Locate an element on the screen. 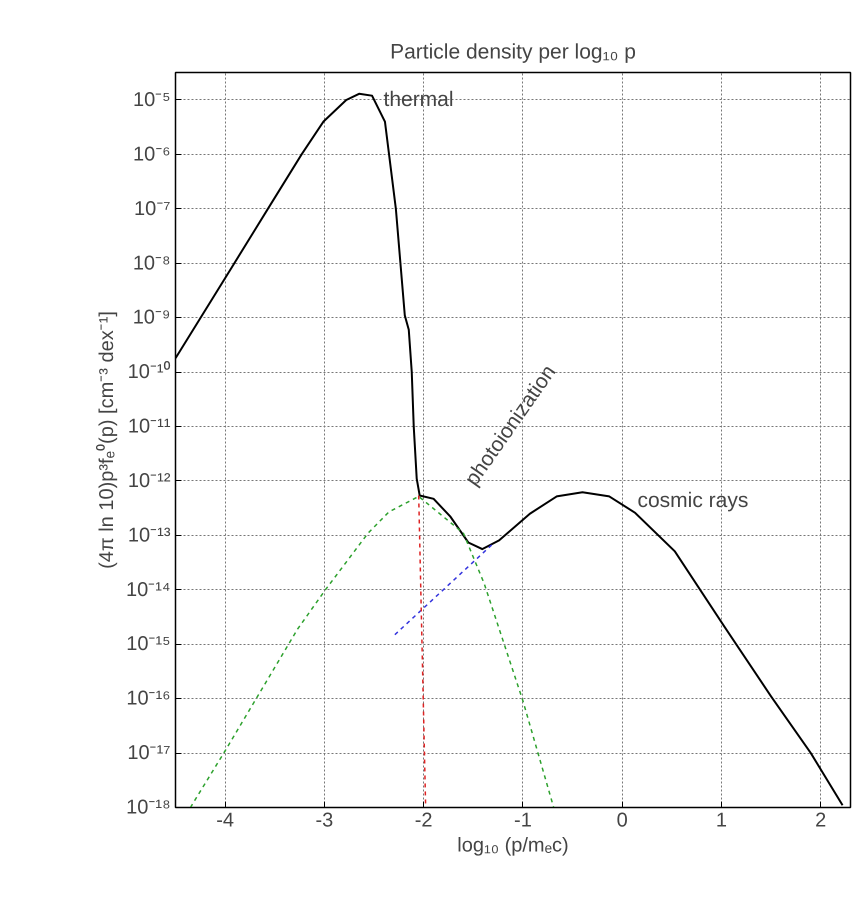  y-tick-label: 10⁻¹⁰ is located at coordinates (149, 372).